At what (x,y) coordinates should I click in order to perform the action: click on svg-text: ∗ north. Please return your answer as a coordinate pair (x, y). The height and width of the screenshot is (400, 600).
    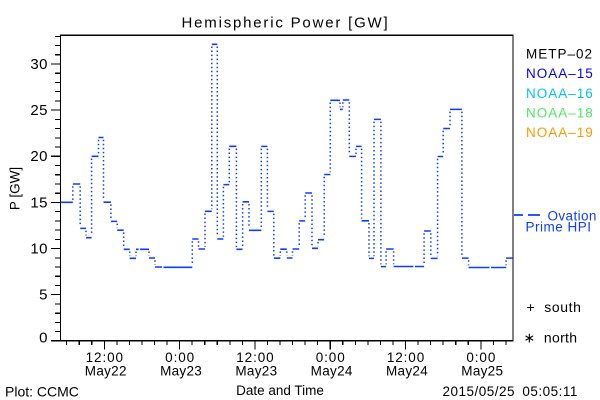
    Looking at the image, I should click on (551, 338).